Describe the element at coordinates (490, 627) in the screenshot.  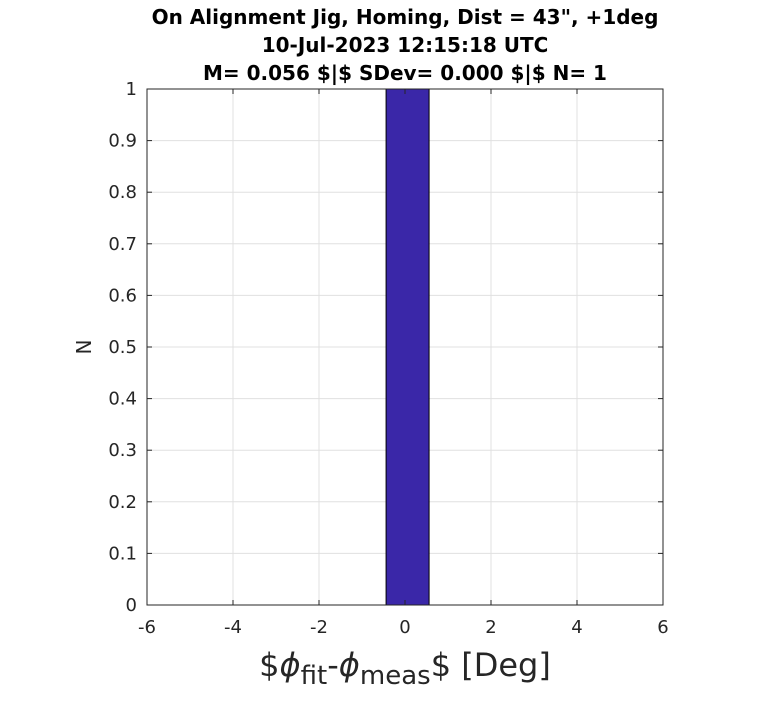
I see `x-tick-label: 2` at that location.